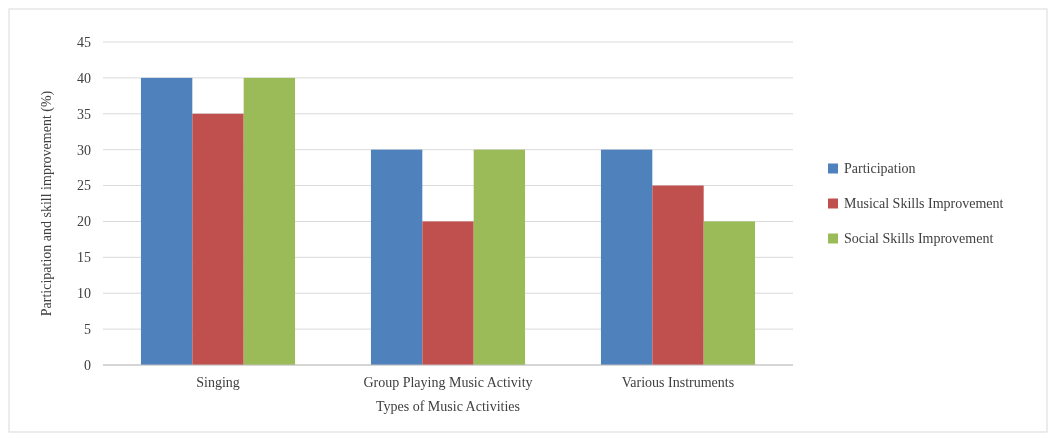 The image size is (1056, 439). I want to click on x-tick-label: Singing, so click(218, 382).